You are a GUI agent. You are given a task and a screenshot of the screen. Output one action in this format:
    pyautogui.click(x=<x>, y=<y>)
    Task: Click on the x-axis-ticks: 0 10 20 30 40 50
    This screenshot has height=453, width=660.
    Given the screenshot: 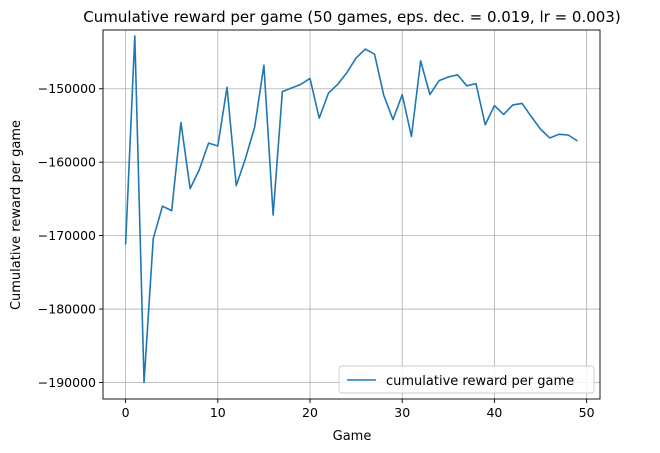 What is the action you would take?
    pyautogui.click(x=358, y=409)
    